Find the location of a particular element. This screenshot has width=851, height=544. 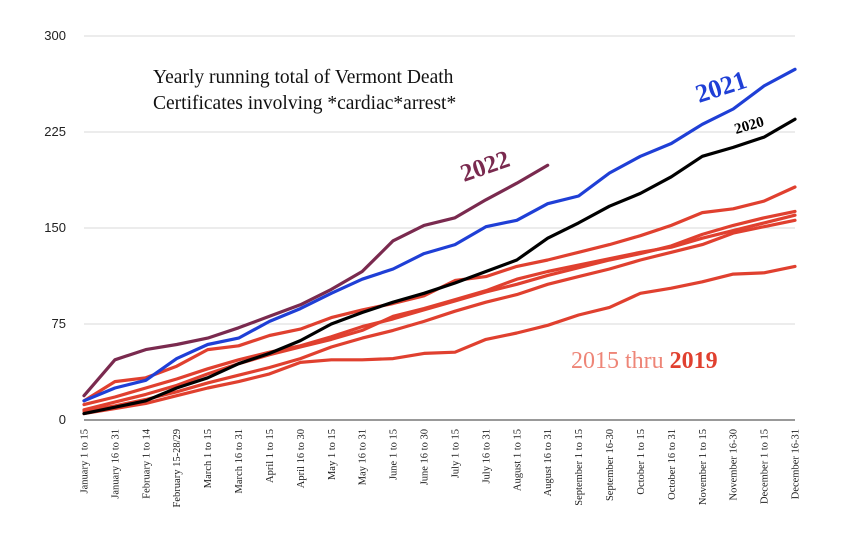

x-tick-label: May 1 to 15 is located at coordinates (332, 454).